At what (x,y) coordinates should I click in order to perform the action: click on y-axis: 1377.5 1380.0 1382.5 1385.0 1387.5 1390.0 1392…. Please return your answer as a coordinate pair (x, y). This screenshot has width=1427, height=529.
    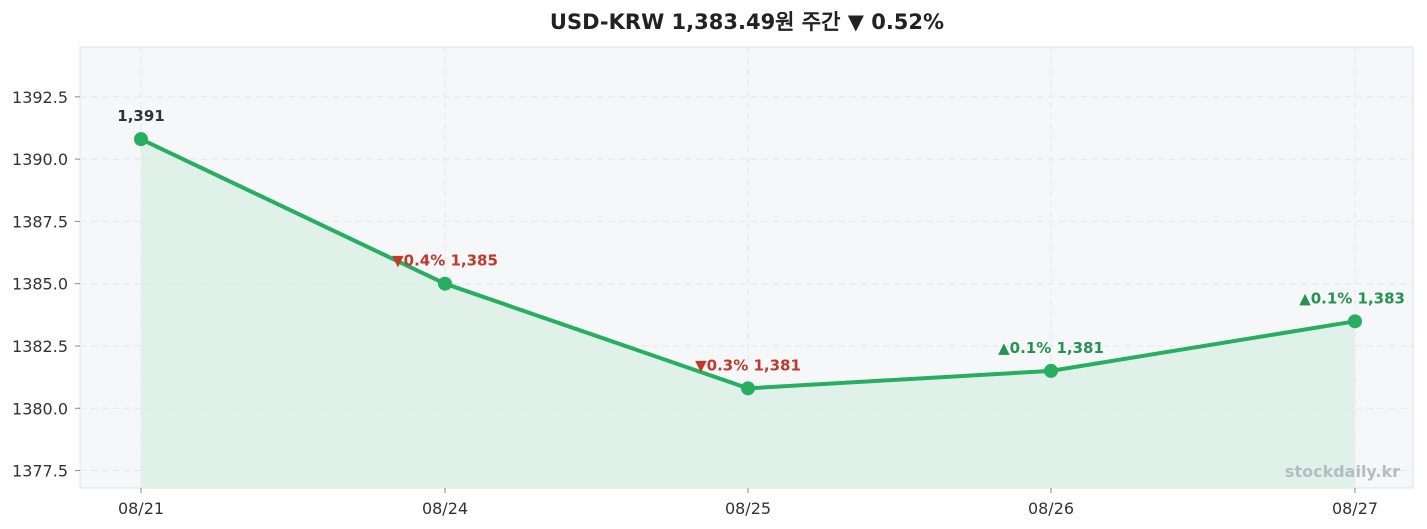
    Looking at the image, I should click on (46, 284).